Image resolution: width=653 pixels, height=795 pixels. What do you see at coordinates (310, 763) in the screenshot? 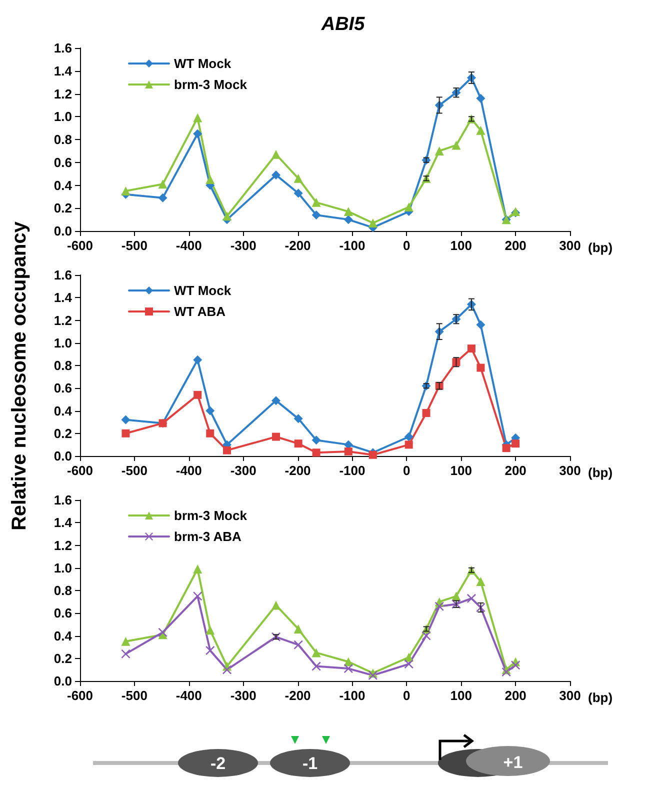
I see `text: -1` at bounding box center [310, 763].